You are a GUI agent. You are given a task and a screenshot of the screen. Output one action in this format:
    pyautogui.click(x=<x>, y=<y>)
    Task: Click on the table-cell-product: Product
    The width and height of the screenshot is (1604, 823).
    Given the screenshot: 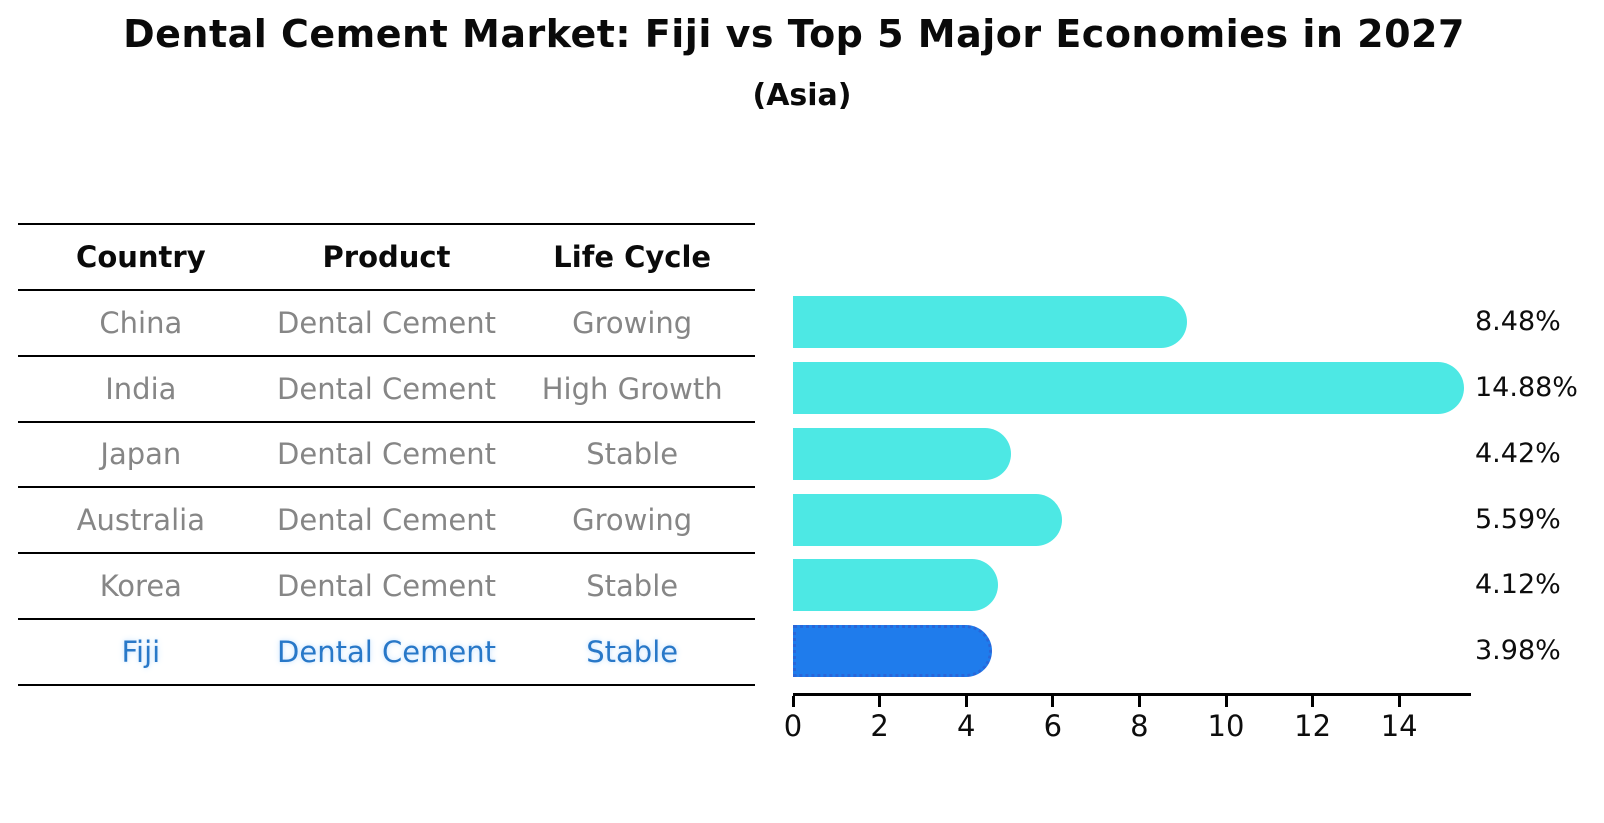 What is the action you would take?
    pyautogui.click(x=386, y=256)
    